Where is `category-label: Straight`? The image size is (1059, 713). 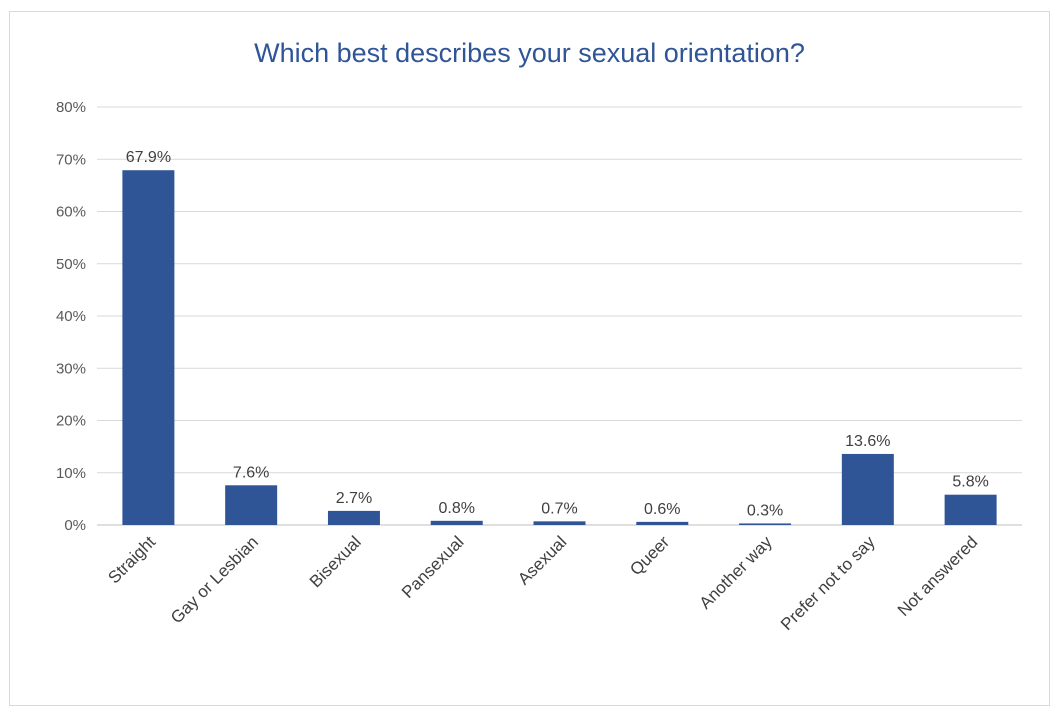 category-label: Straight is located at coordinates (131, 559).